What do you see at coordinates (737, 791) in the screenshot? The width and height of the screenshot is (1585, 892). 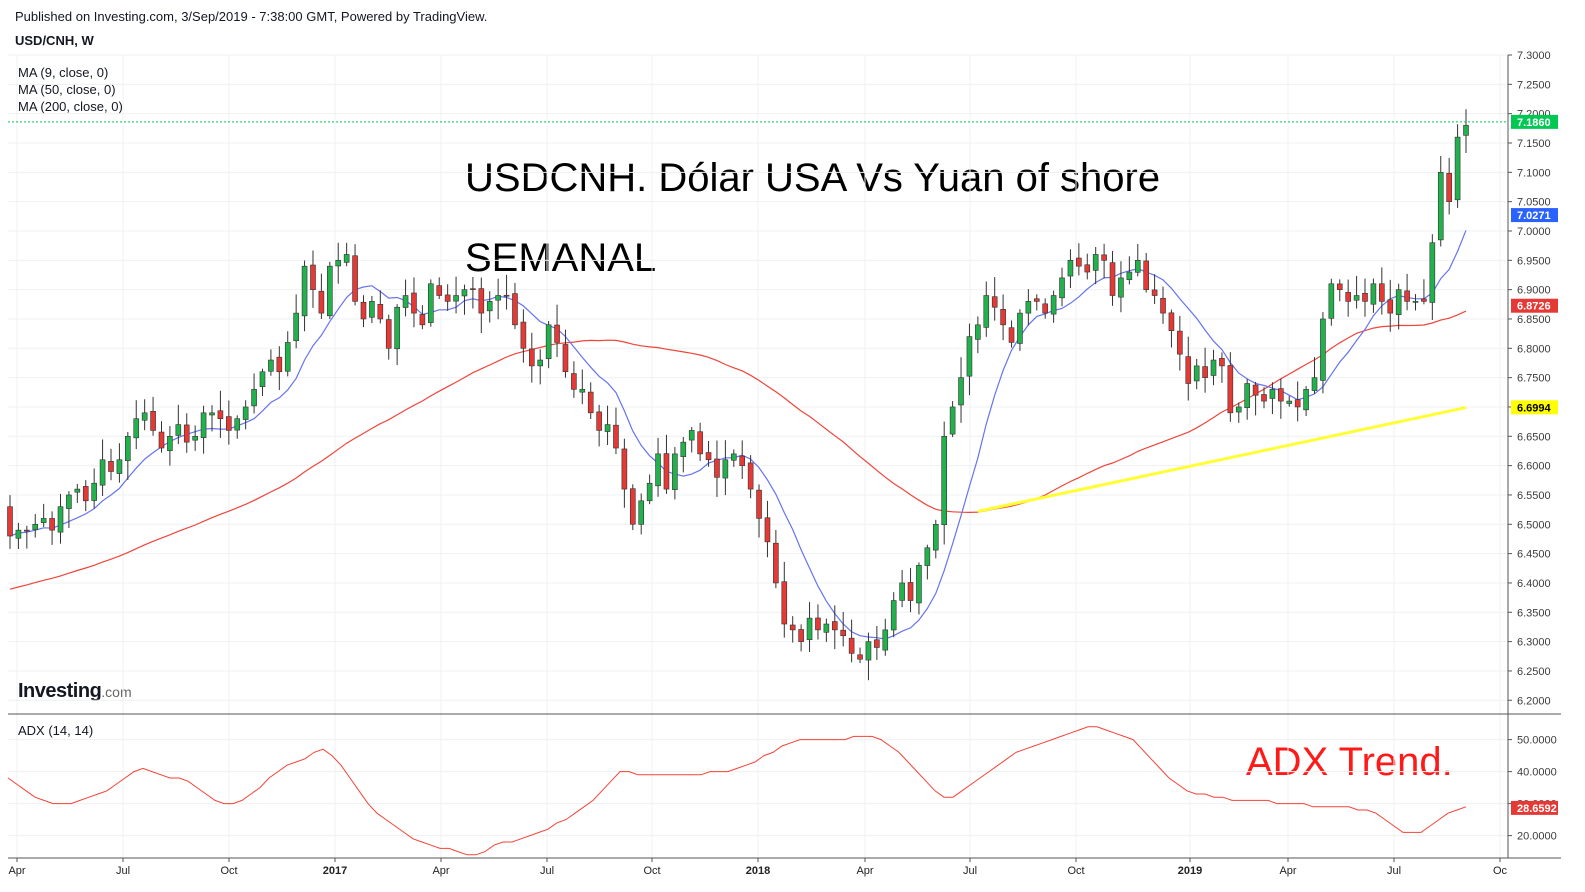 I see `adx-line` at bounding box center [737, 791].